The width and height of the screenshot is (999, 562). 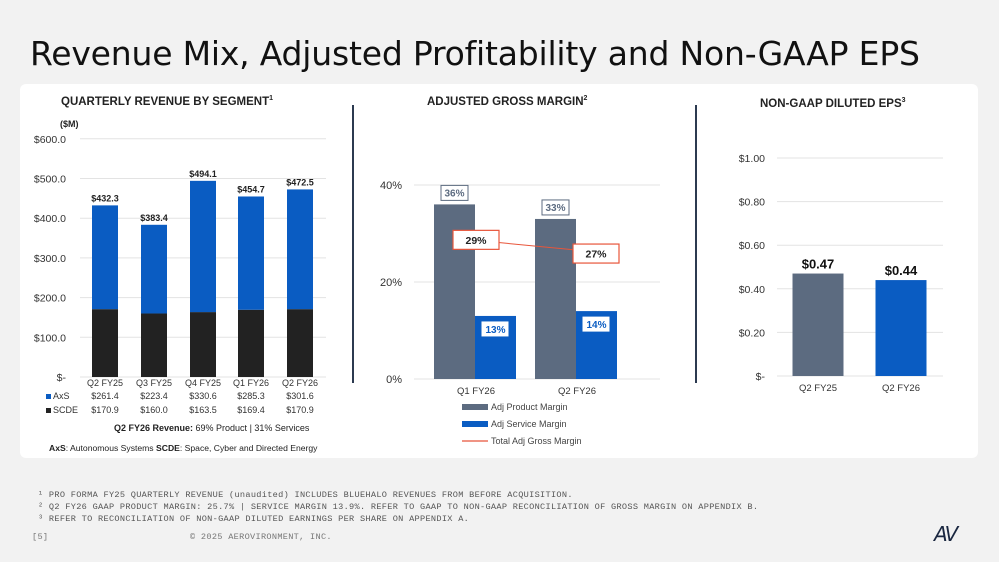 I want to click on total-margin-label: 27%, so click(x=596, y=255).